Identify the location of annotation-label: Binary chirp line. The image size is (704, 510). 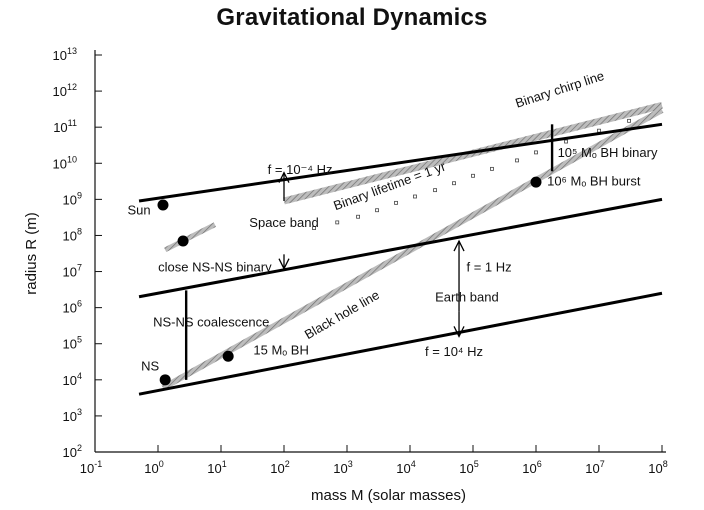
(559, 89).